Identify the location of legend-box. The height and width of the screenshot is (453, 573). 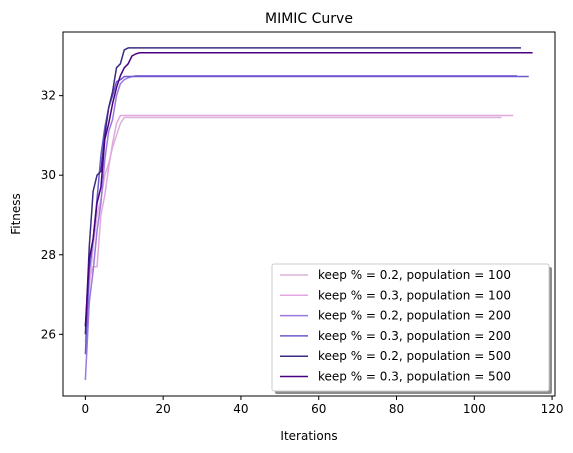
(410, 327).